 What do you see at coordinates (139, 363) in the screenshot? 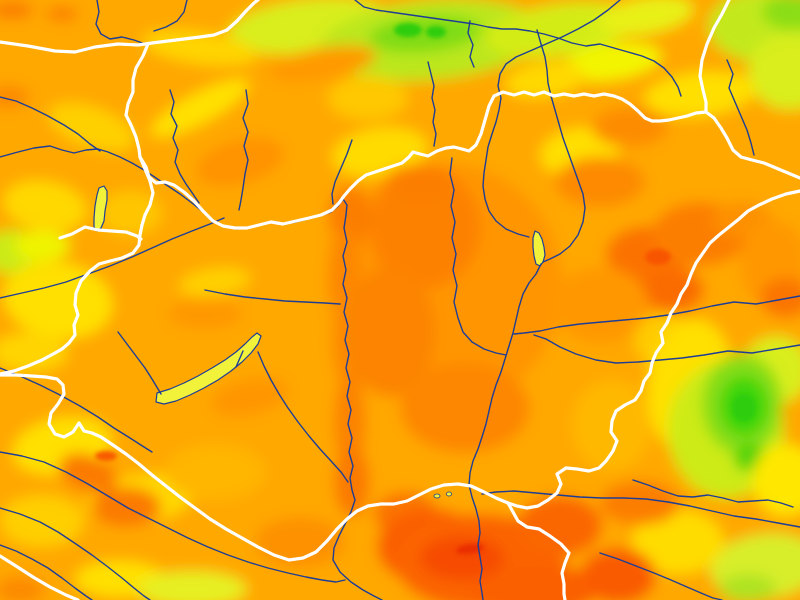
I see `river-zala` at bounding box center [139, 363].